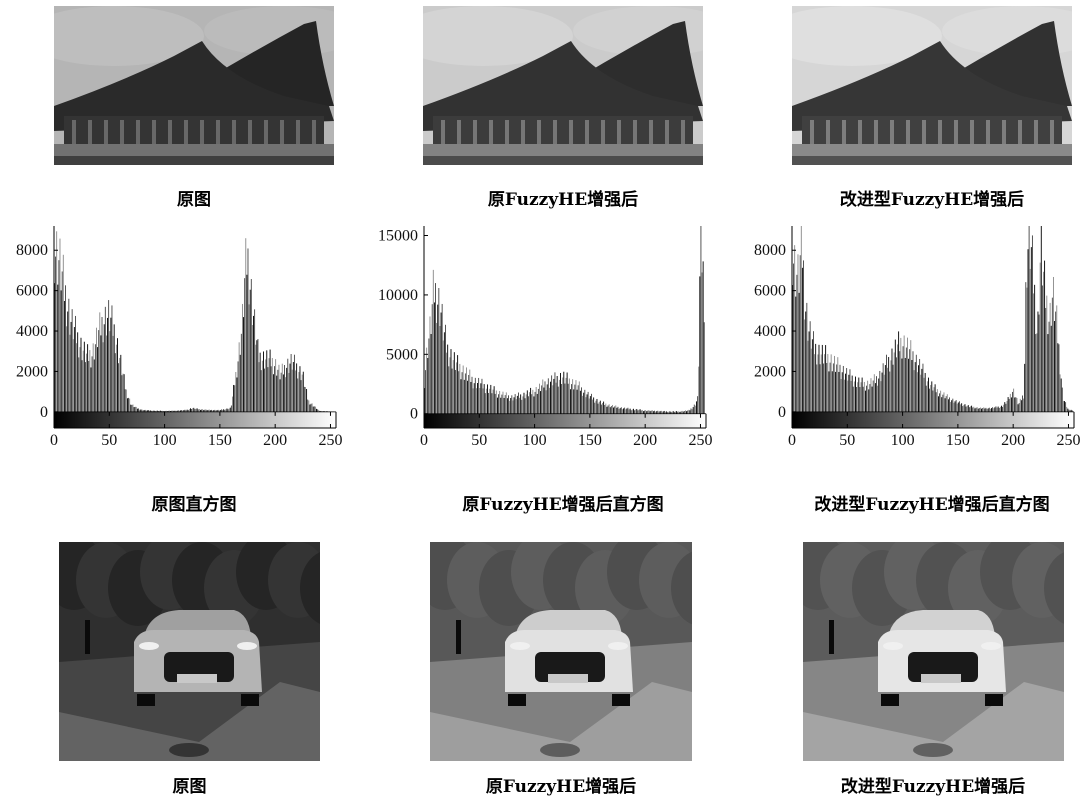 Image resolution: width=1089 pixels, height=801 pixels. I want to click on pedestrian, so click(87, 637).